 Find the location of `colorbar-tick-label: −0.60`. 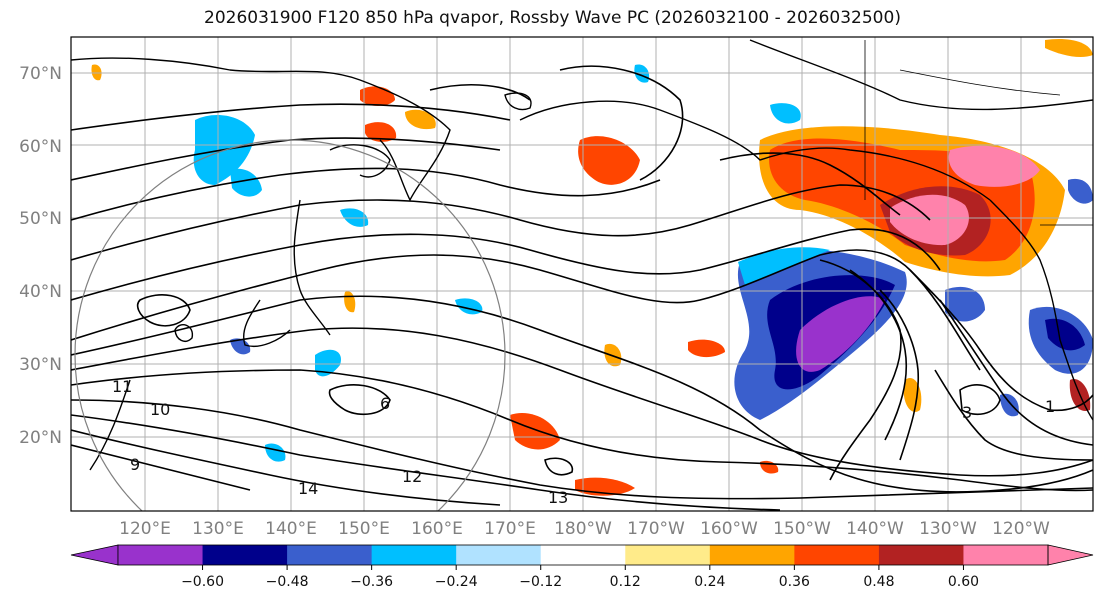

colorbar-tick-label: −0.60 is located at coordinates (202, 582).